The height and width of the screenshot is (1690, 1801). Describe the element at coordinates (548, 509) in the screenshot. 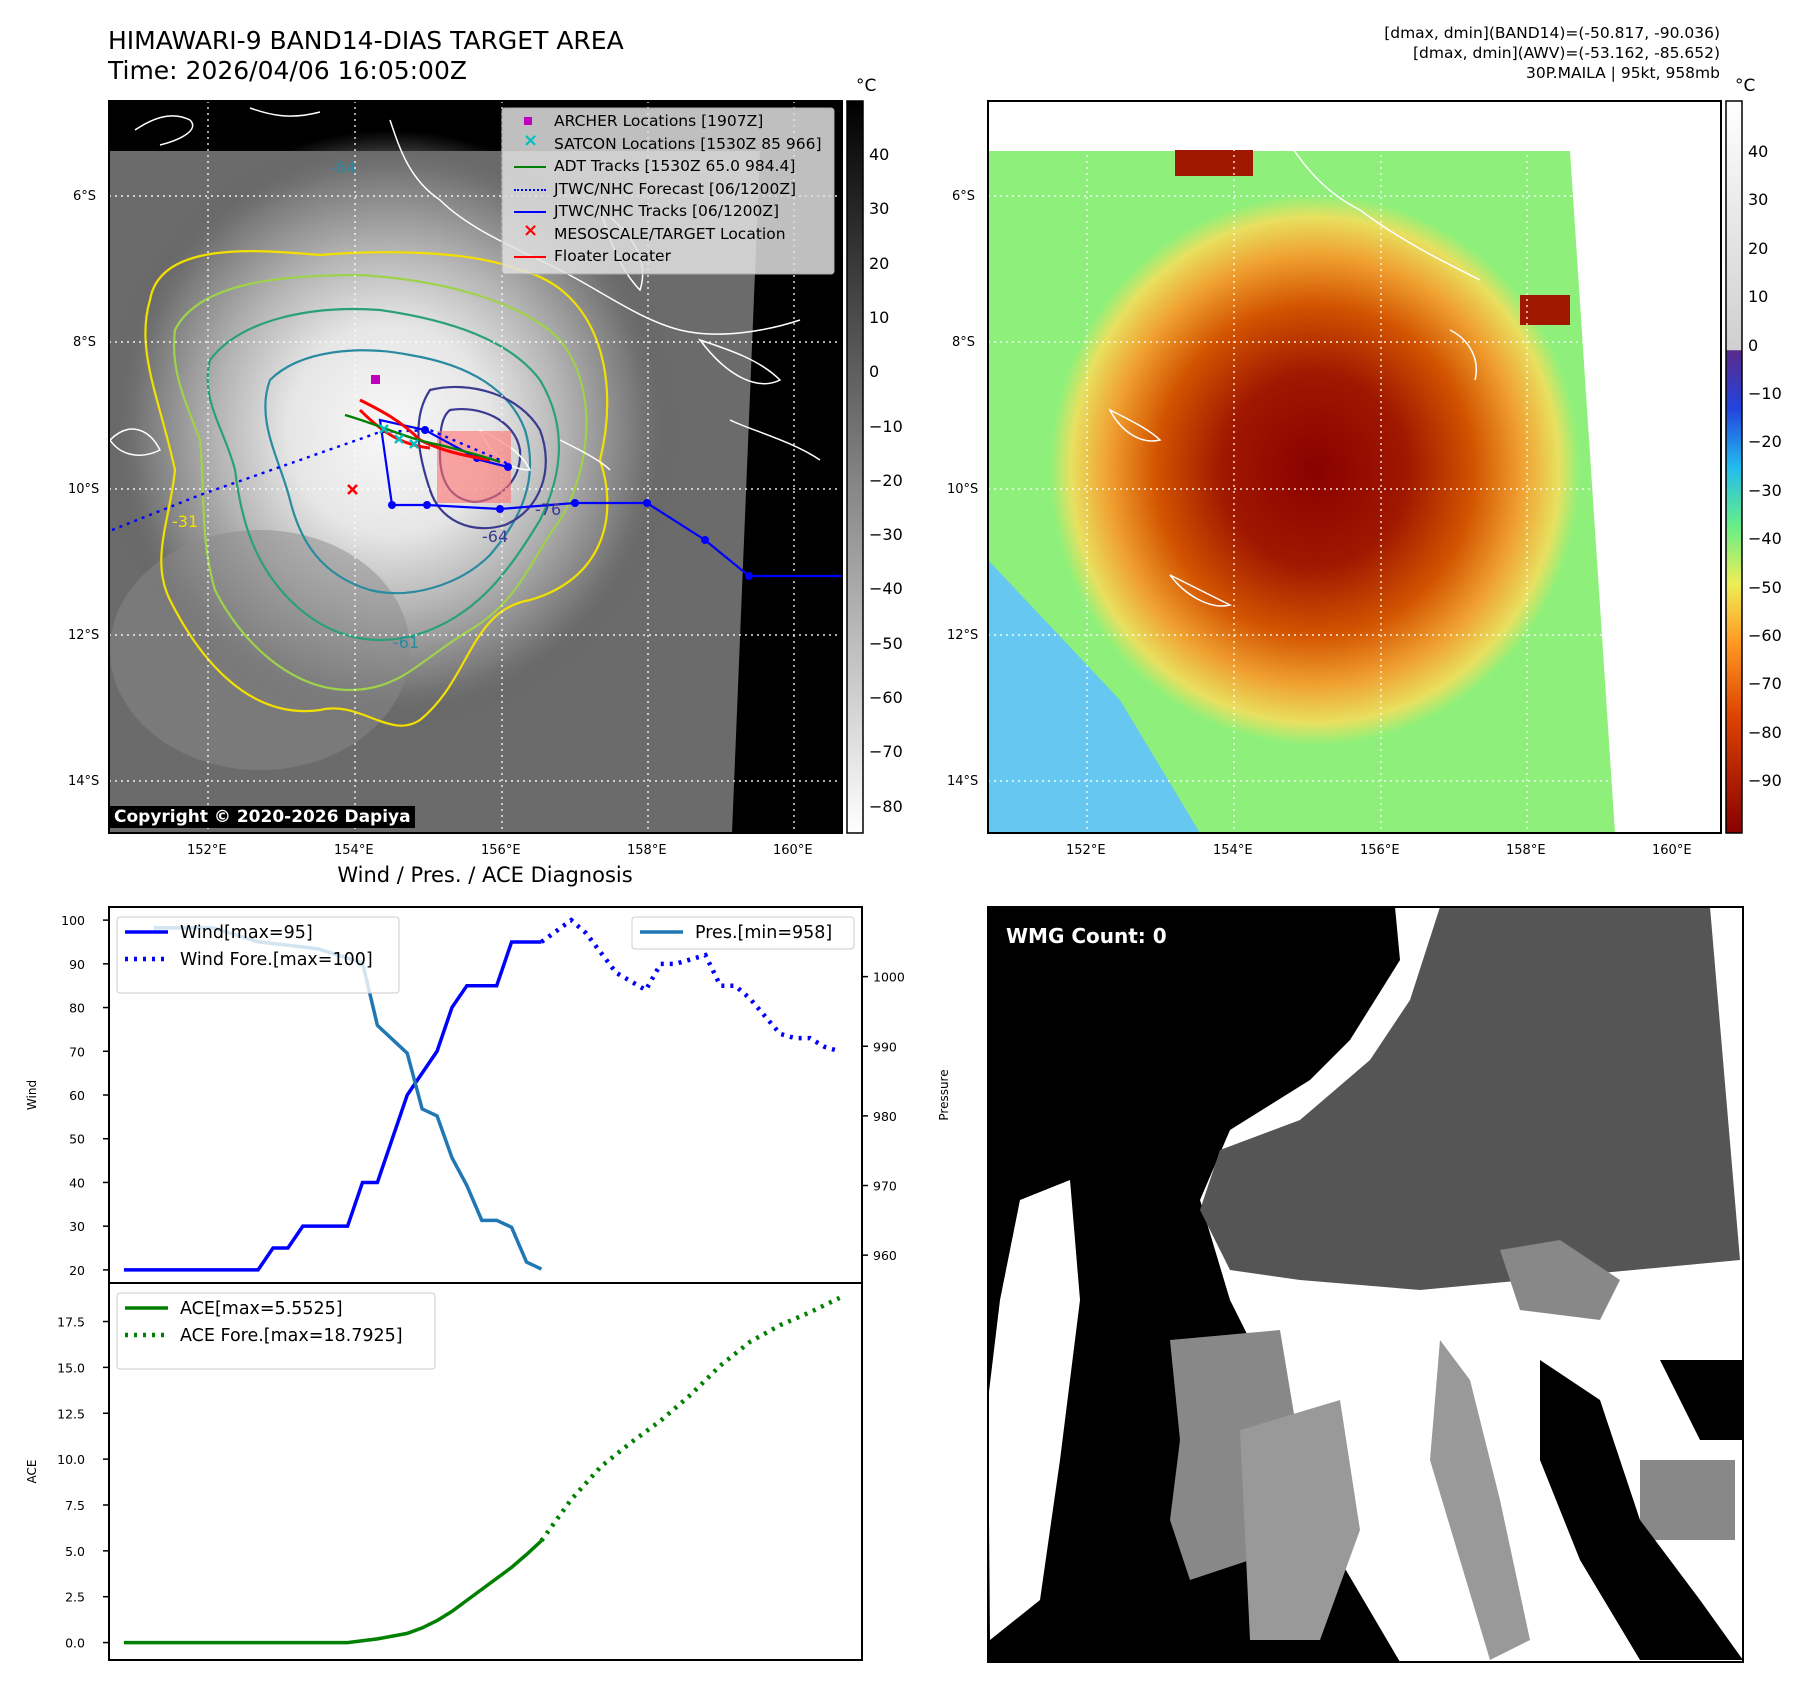

I see `contour-label: -76` at that location.